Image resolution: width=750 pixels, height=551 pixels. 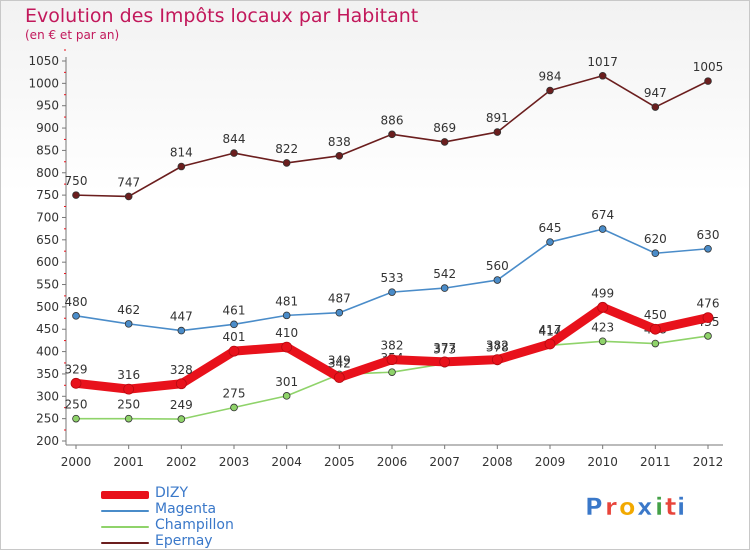 I want to click on data-label-dizy: 316, so click(x=128, y=375).